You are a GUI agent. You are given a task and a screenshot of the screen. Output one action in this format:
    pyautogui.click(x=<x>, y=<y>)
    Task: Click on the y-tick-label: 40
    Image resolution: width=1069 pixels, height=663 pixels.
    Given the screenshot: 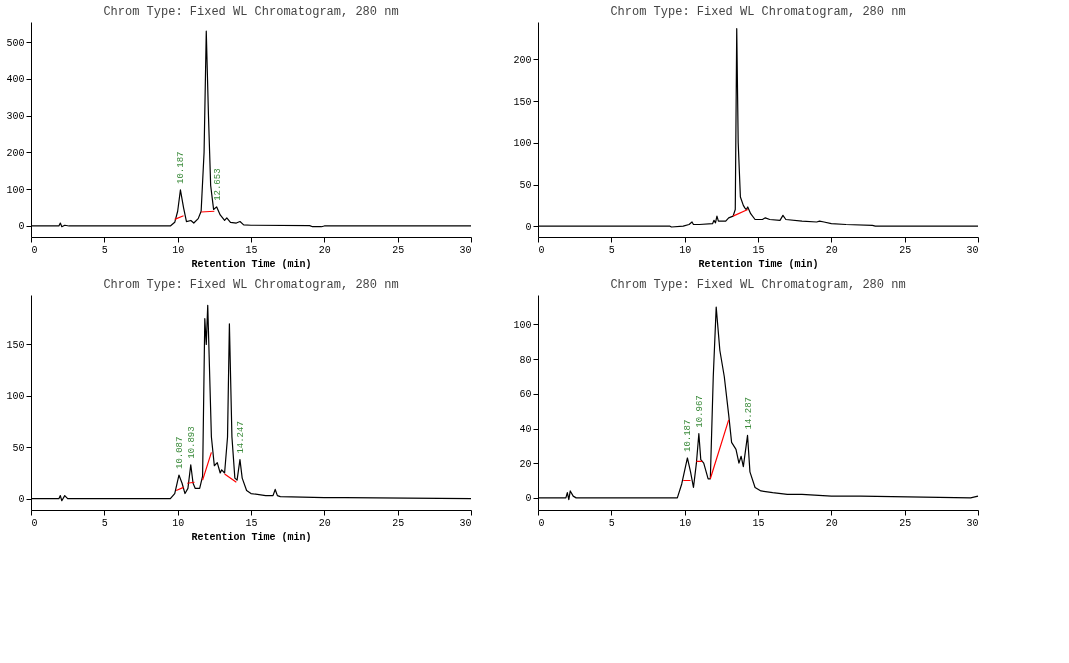 What is the action you would take?
    pyautogui.click(x=525, y=430)
    